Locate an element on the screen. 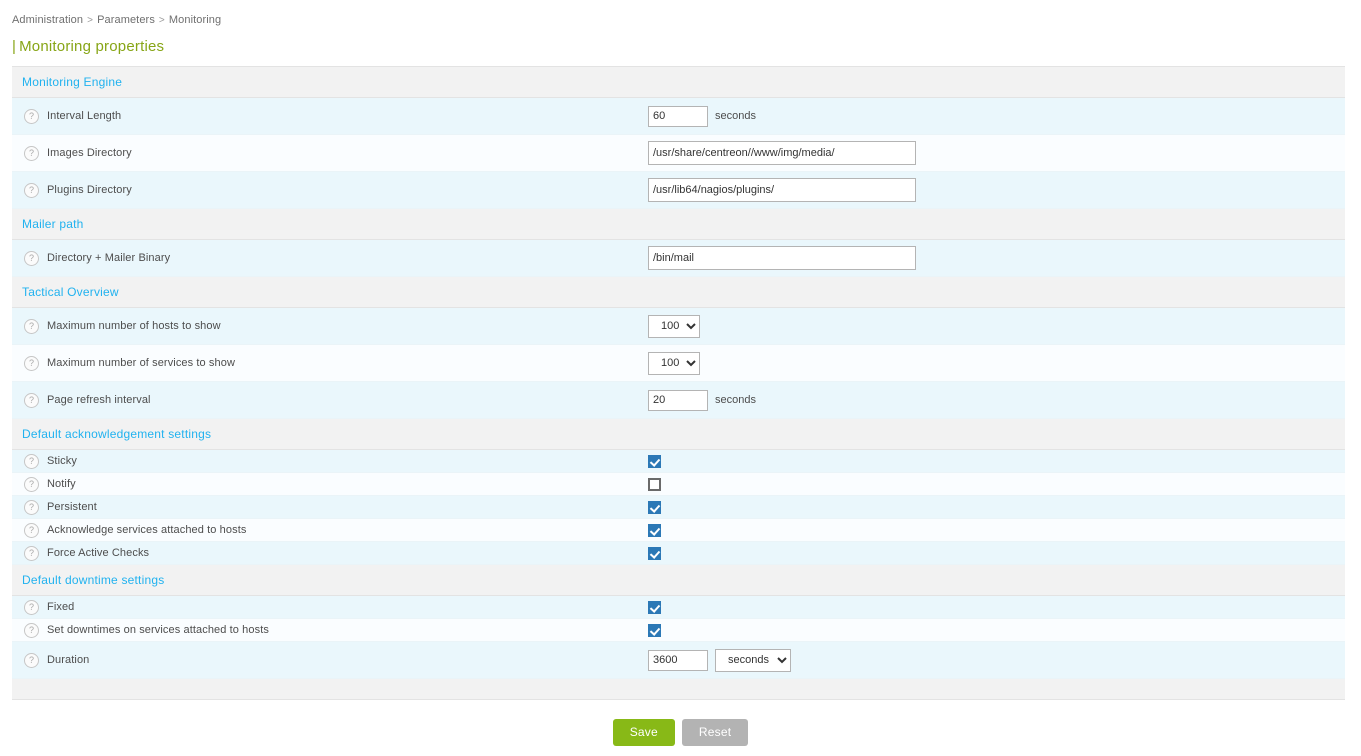 This screenshot has width=1361, height=756. input-images-directory is located at coordinates (782, 153).